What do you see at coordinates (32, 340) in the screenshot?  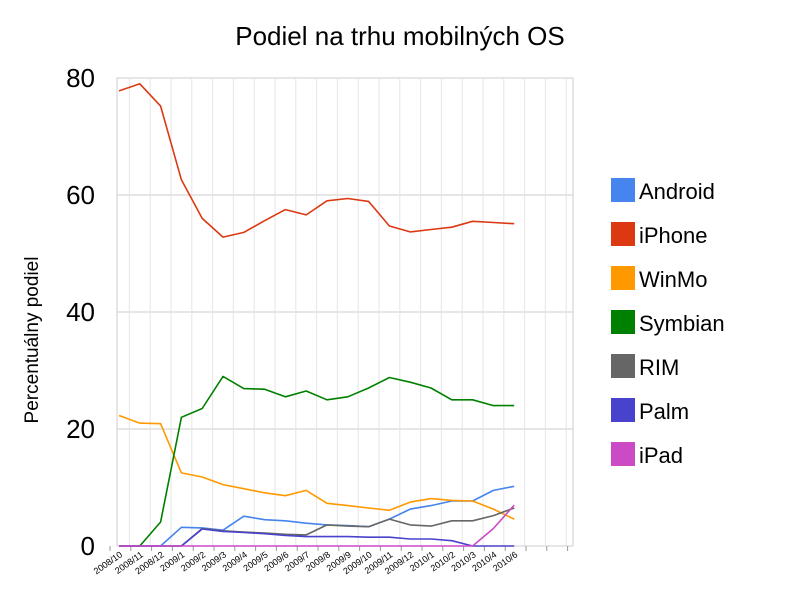 I see `y-axis-label: Percentuálny podiel` at bounding box center [32, 340].